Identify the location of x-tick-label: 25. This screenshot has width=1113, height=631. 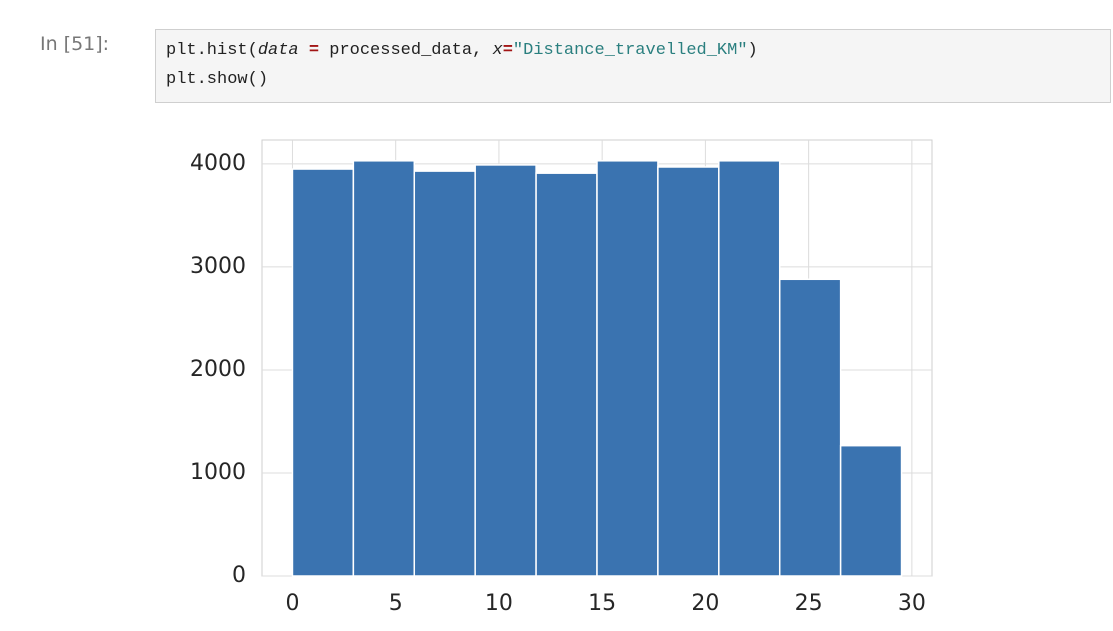
(809, 603).